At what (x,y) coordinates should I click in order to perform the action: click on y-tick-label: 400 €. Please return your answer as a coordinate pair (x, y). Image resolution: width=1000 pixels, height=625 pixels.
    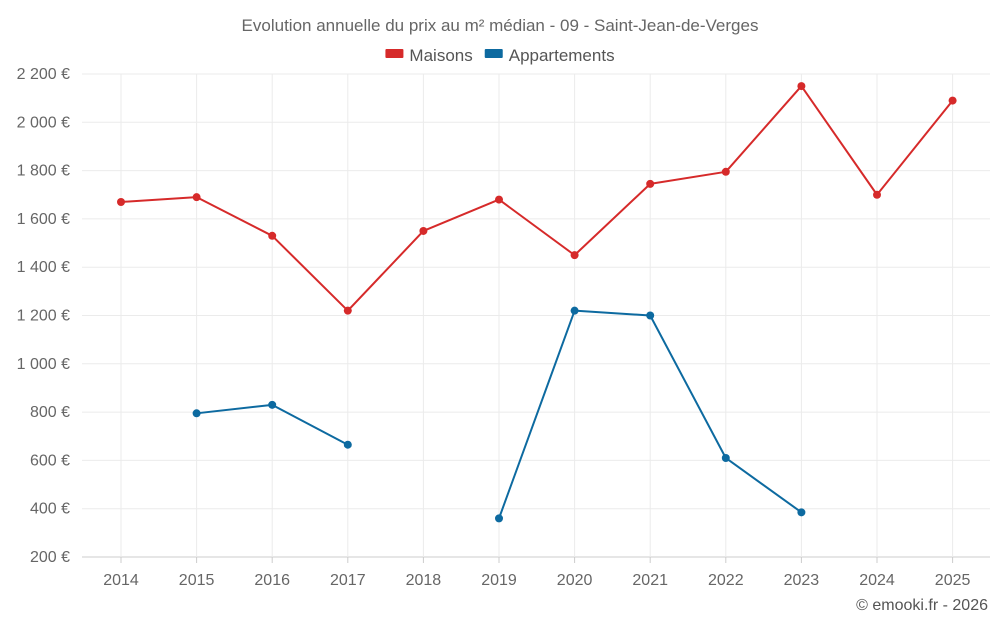
    Looking at the image, I should click on (50, 509).